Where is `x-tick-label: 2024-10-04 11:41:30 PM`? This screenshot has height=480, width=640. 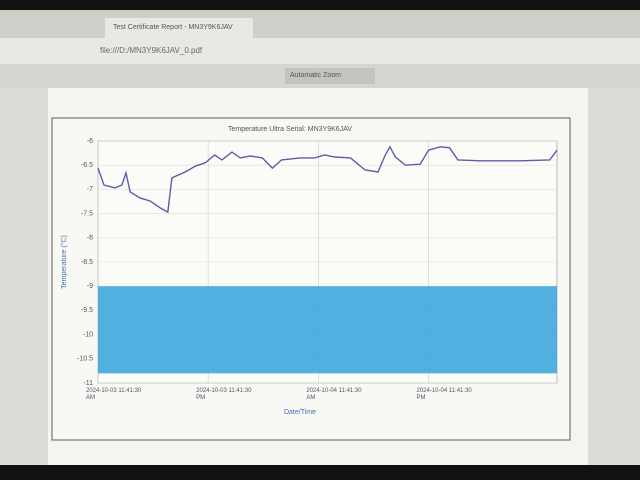 x-tick-label: 2024-10-04 11:41:30 PM is located at coordinates (444, 394).